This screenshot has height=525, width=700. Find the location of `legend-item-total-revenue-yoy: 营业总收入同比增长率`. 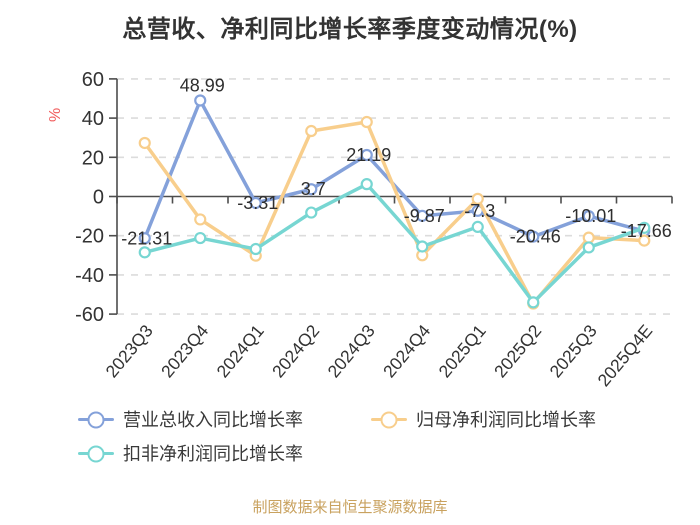

legend-item-total-revenue-yoy: 营业总收入同比增长率 is located at coordinates (190, 420).